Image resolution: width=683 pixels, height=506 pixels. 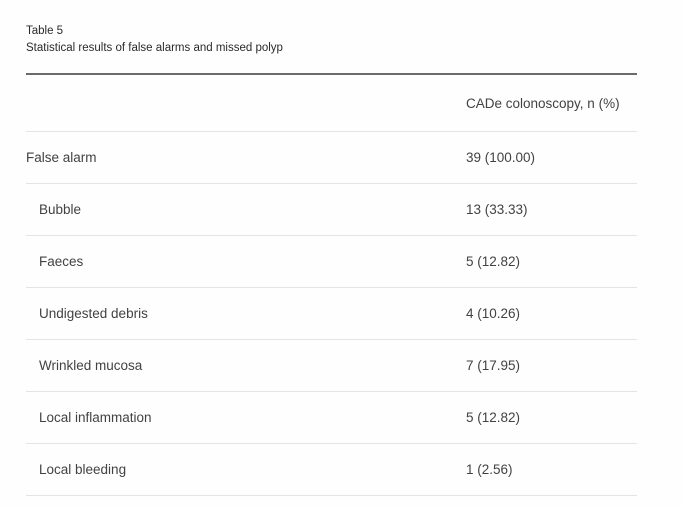 What do you see at coordinates (489, 469) in the screenshot?
I see `row-value: 1 (2.56)` at bounding box center [489, 469].